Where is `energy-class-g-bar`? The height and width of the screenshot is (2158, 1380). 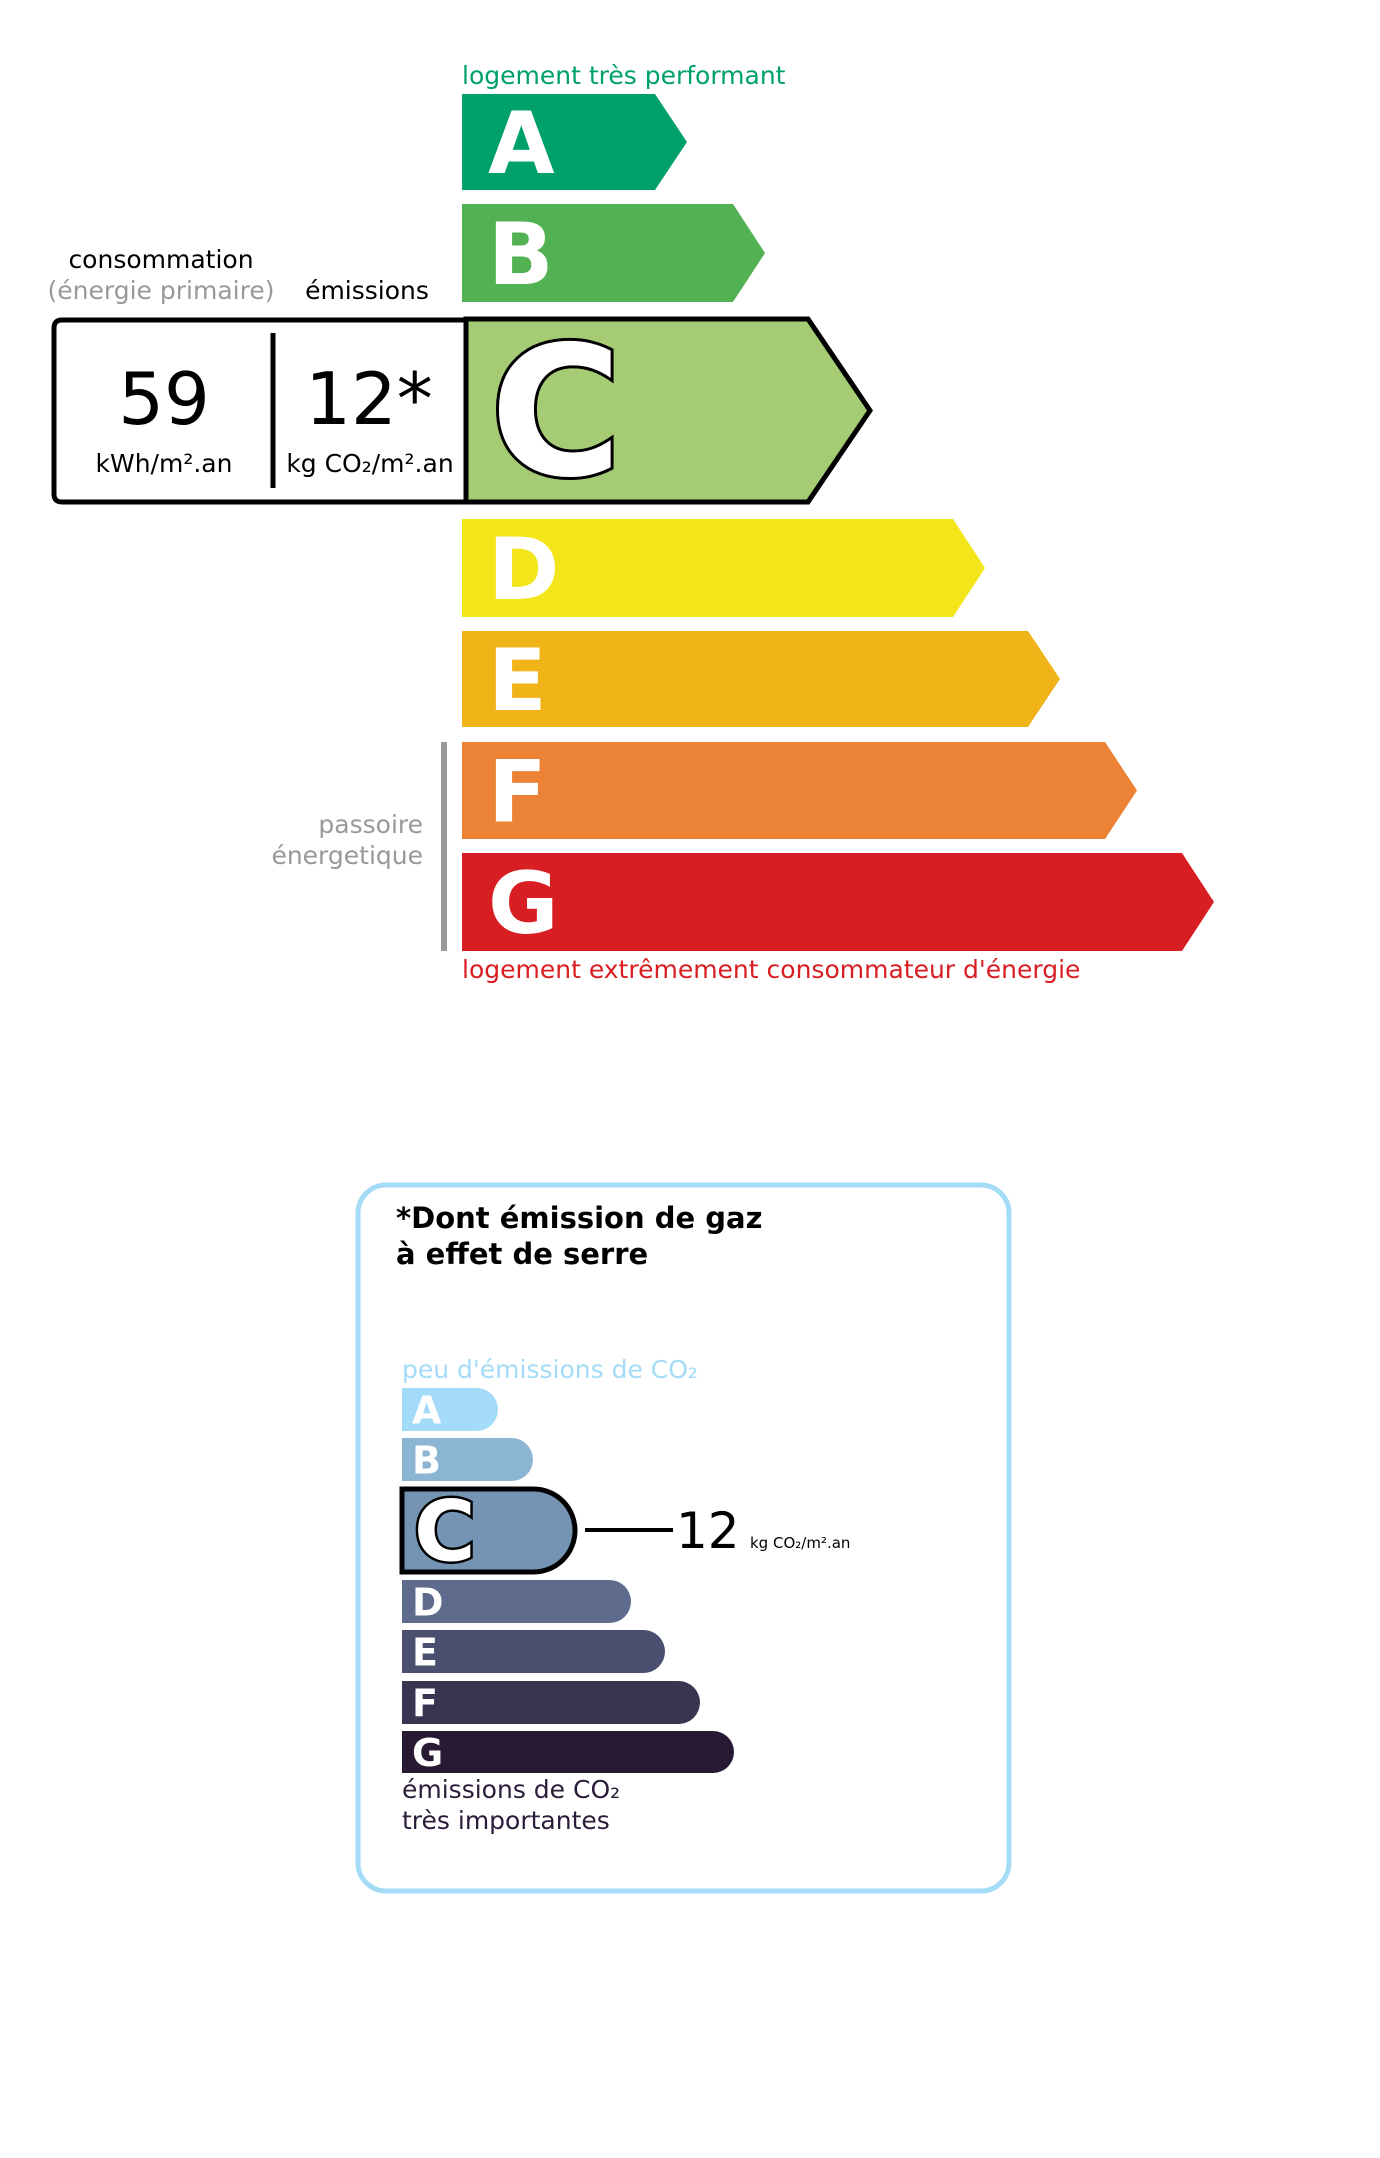
energy-class-g-bar is located at coordinates (838, 902).